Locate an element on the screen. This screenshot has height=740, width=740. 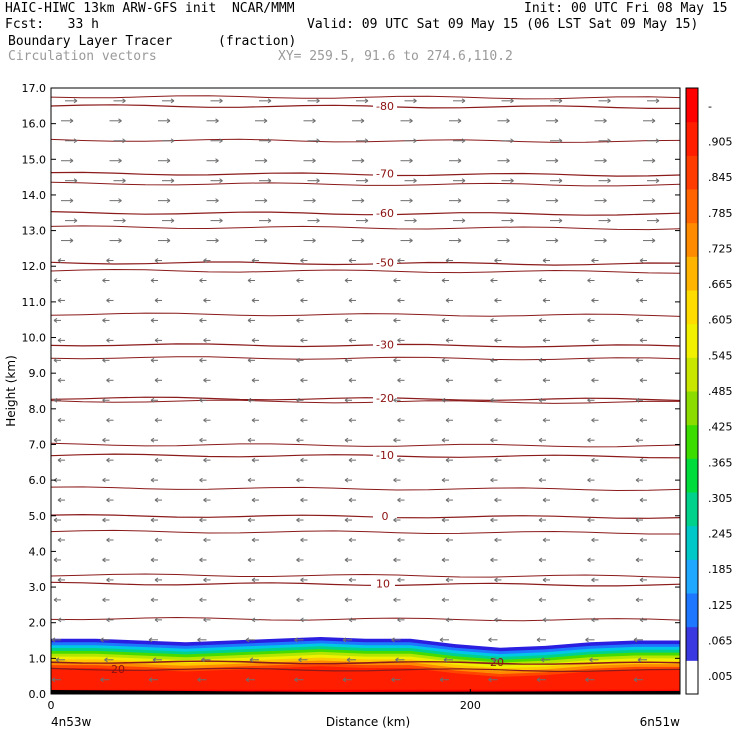
cross-section-endpoints: XY= 259.5, 91.6 to 274.6,110.2 is located at coordinates (395, 56).